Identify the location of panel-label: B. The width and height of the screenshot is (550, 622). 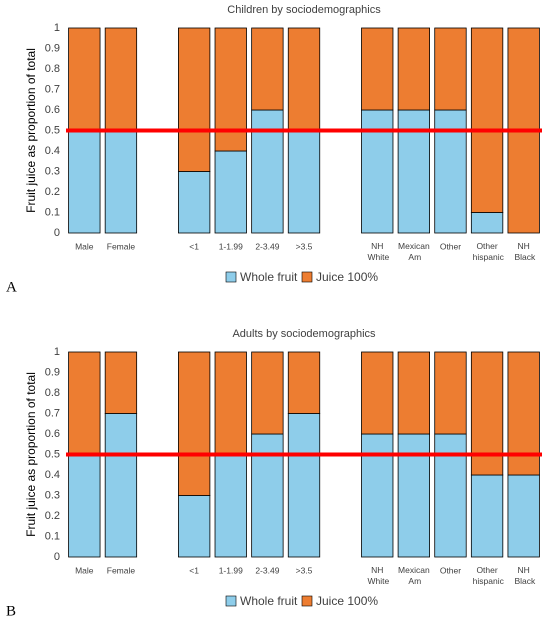
(11, 611).